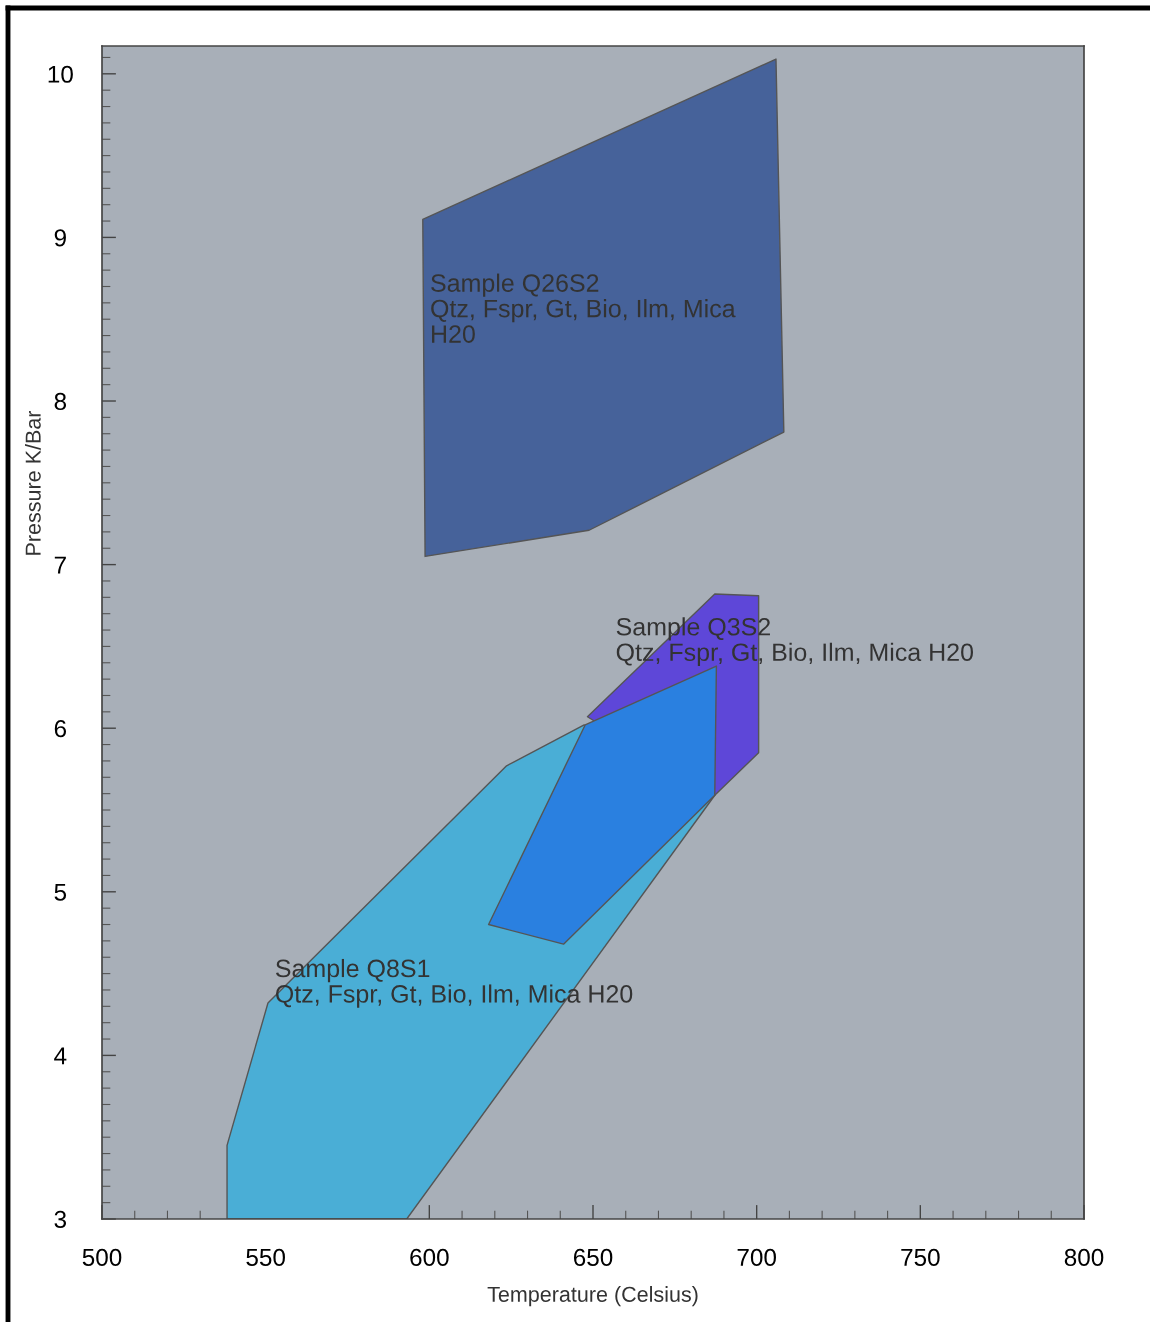  Describe the element at coordinates (60, 74) in the screenshot. I see `y-tick-label: 10` at that location.